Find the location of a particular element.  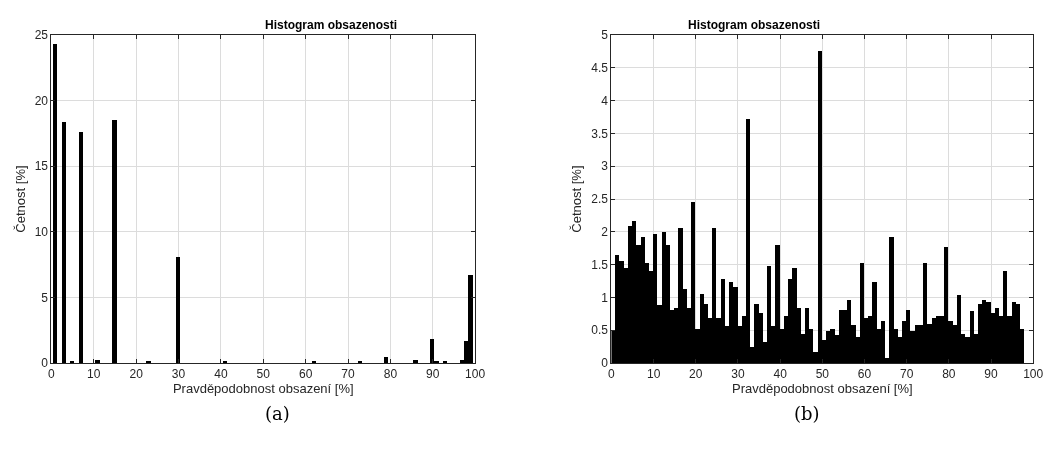

y-tick-label: 4.5 is located at coordinates (600, 68).